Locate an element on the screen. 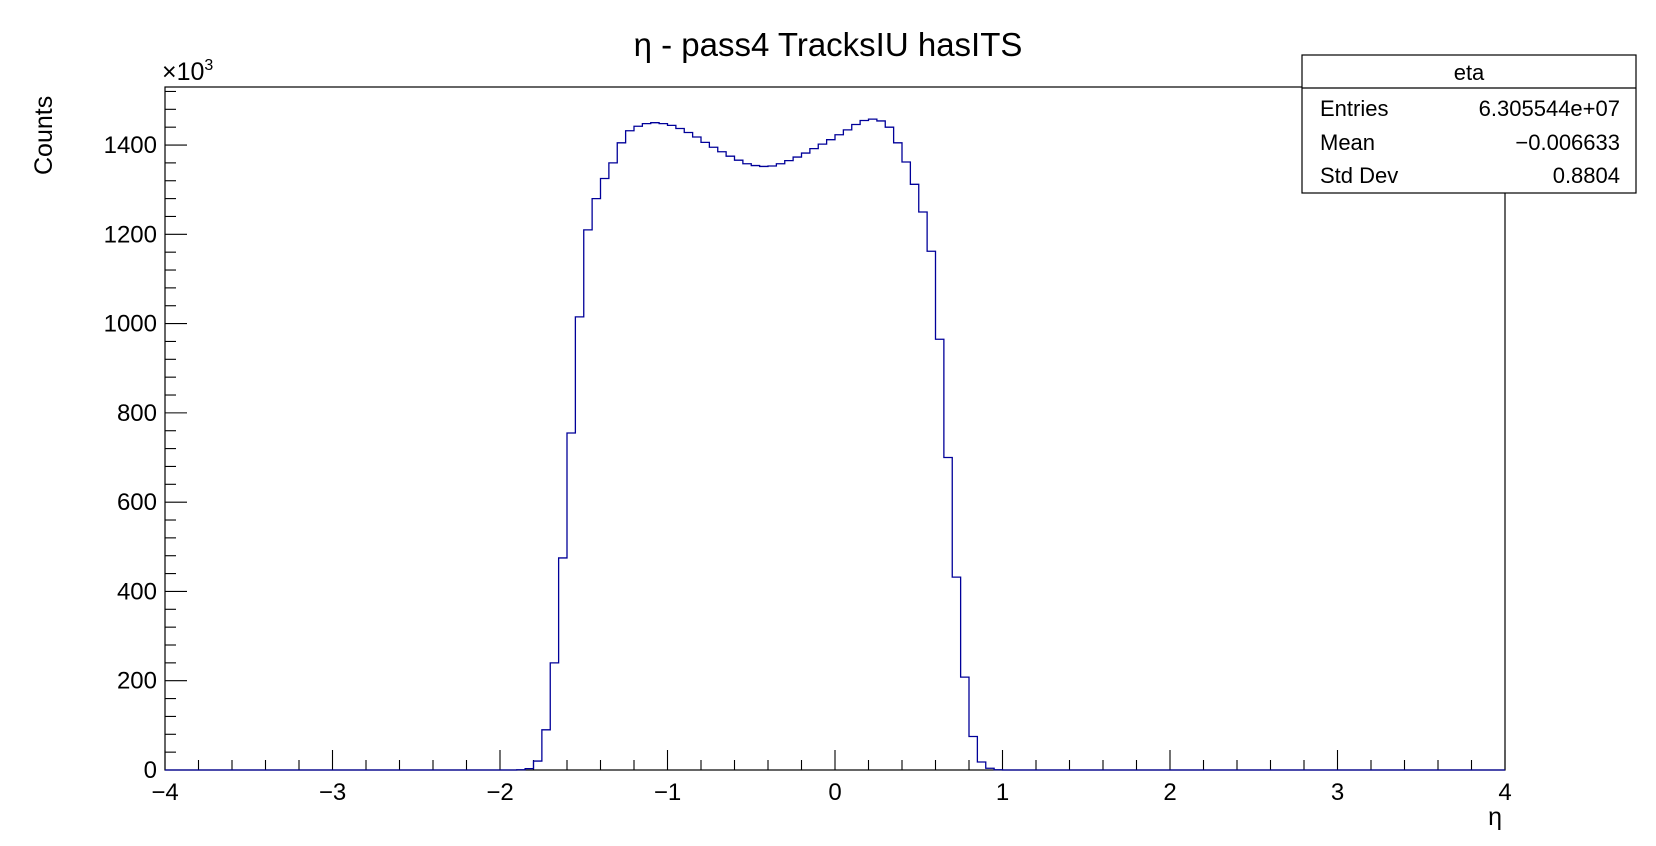 Image resolution: width=1656 pixels, height=846 pixels. y-tick-label: 0 is located at coordinates (150, 770).